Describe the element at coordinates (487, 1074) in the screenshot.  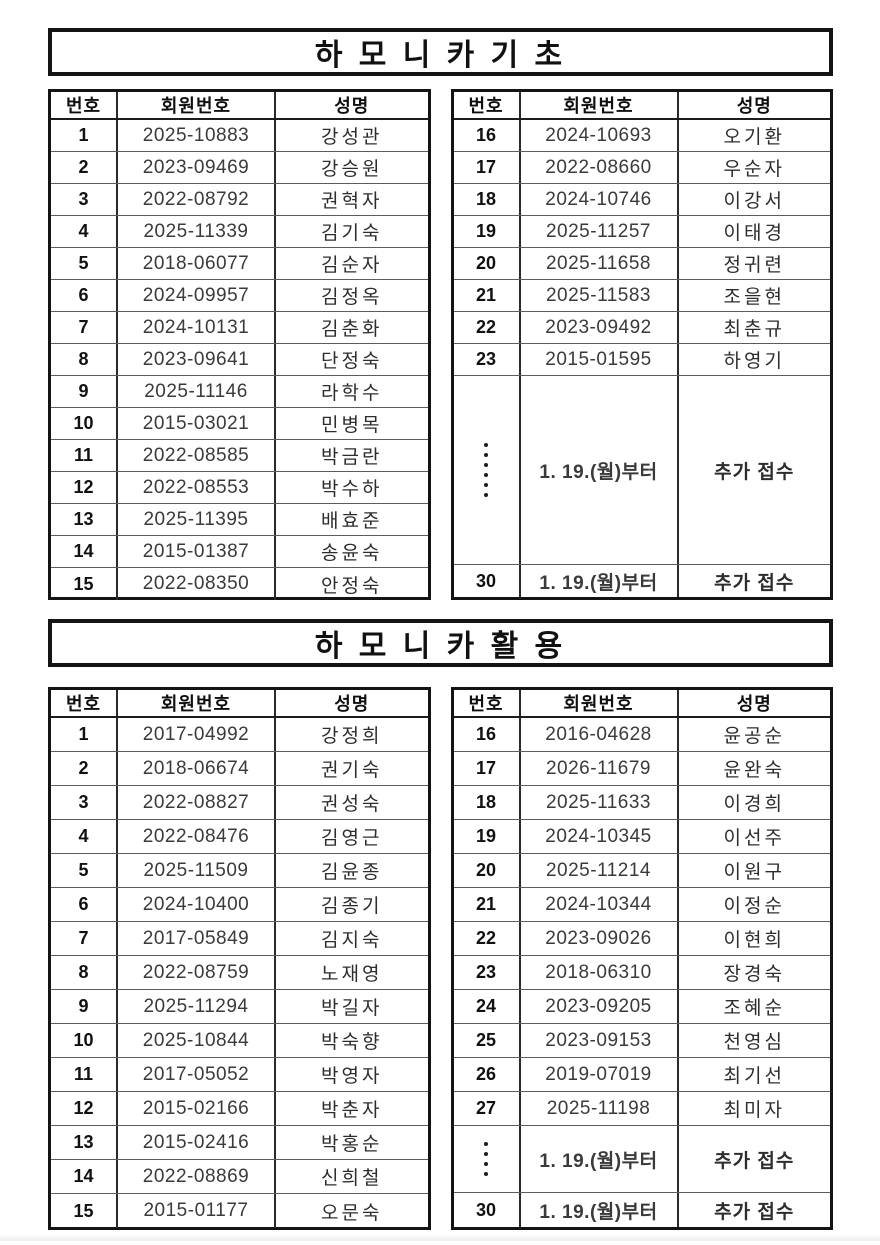
I see `row-number: 26` at that location.